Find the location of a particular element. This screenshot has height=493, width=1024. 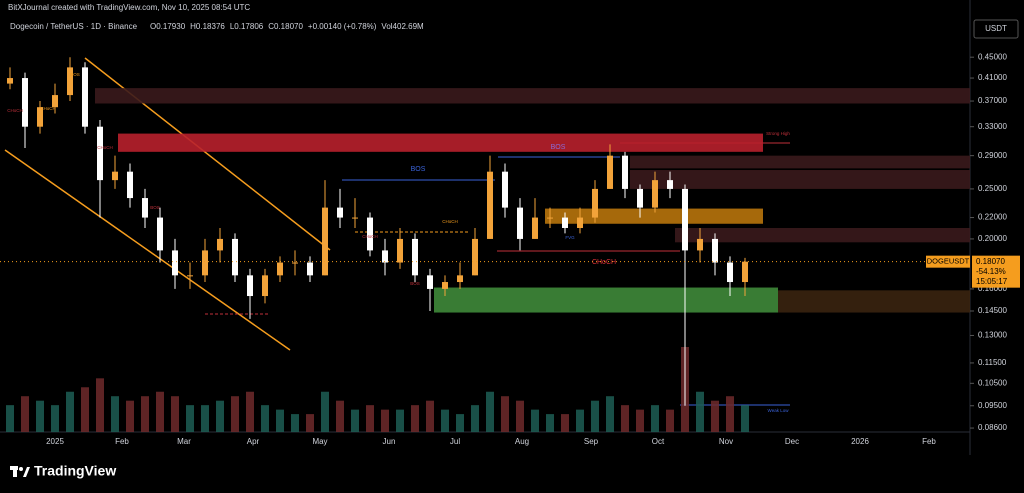

price-change: -54.13% is located at coordinates (991, 271).